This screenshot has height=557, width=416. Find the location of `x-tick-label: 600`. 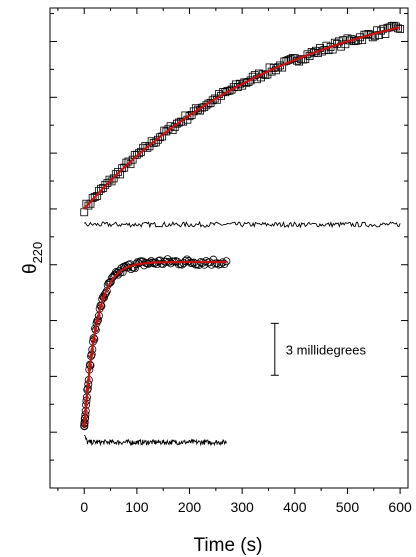

x-tick-label: 600 is located at coordinates (400, 507).